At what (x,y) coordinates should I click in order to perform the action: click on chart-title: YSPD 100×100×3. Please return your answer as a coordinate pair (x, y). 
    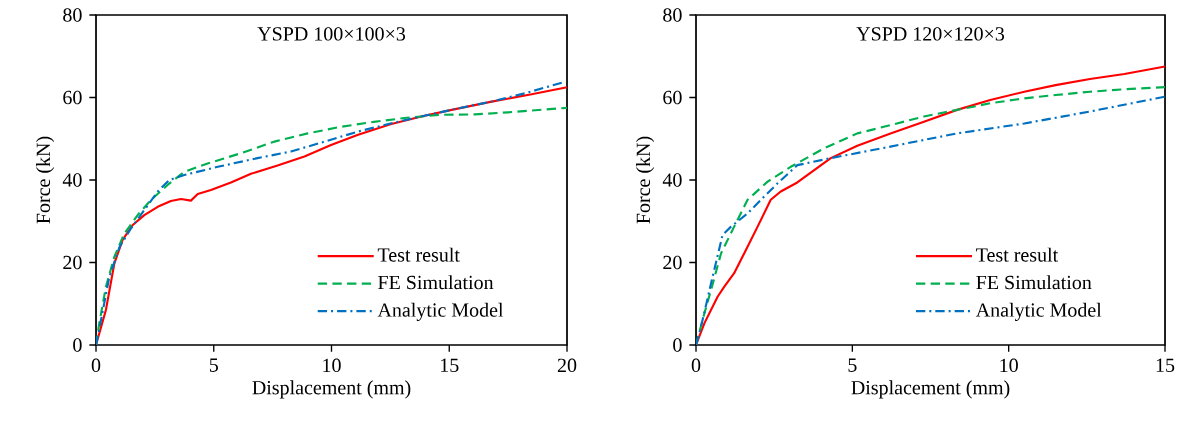
    Looking at the image, I should click on (331, 34).